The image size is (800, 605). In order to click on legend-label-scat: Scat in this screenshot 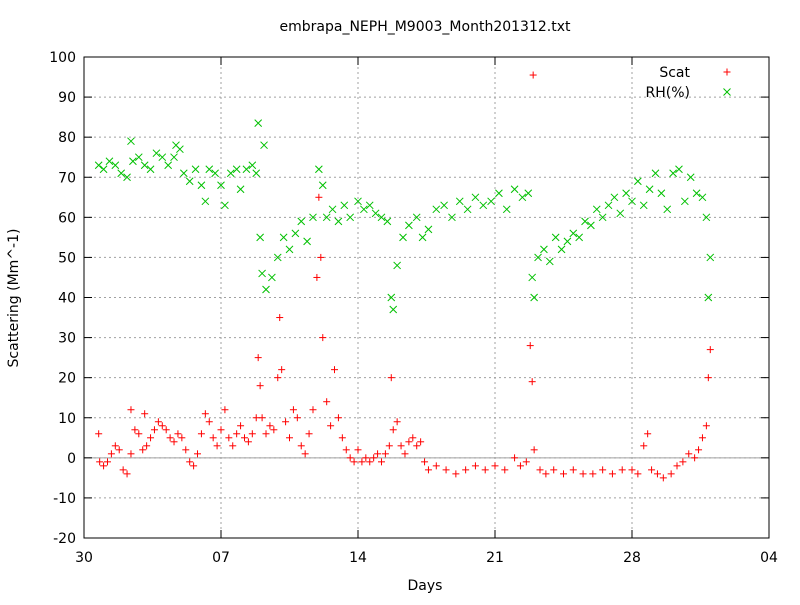, I will do `click(674, 73)`.